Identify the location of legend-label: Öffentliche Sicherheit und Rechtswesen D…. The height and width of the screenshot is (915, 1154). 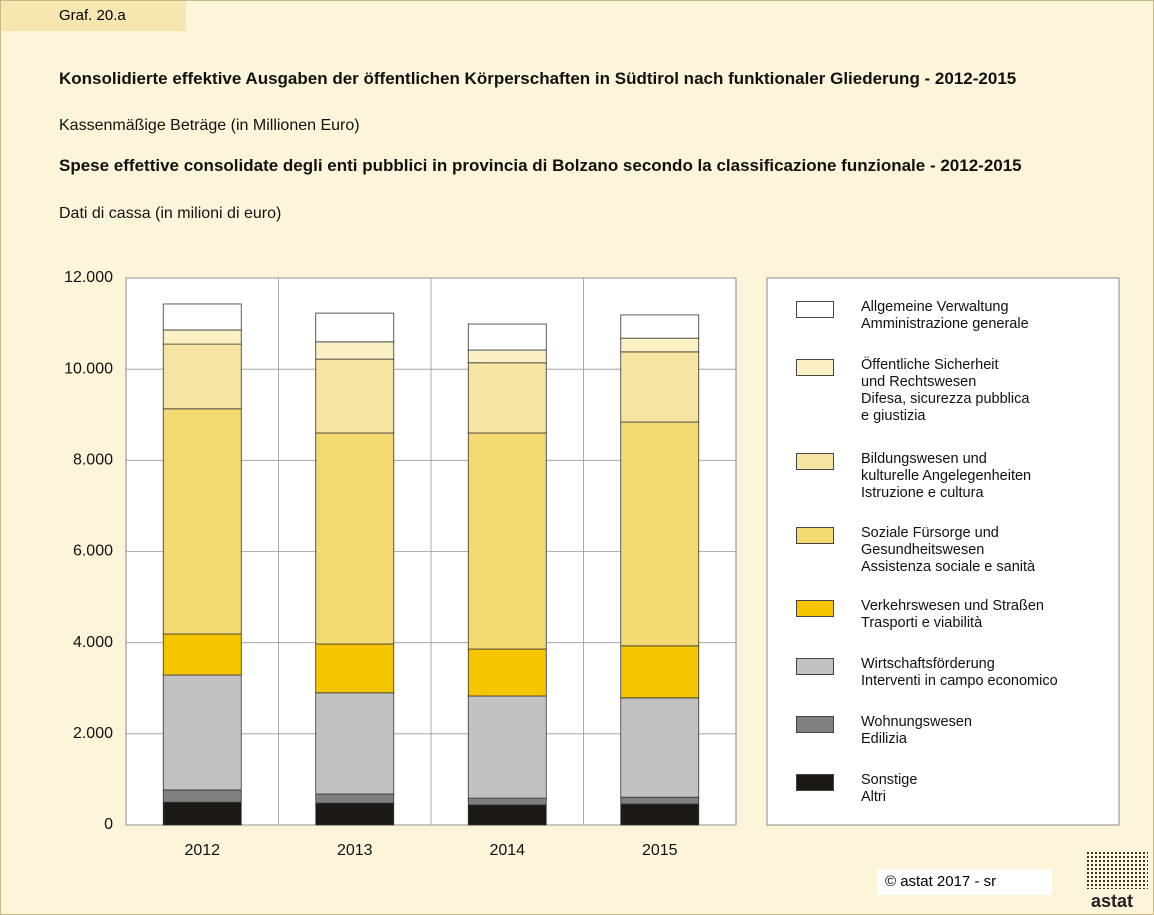
(945, 390).